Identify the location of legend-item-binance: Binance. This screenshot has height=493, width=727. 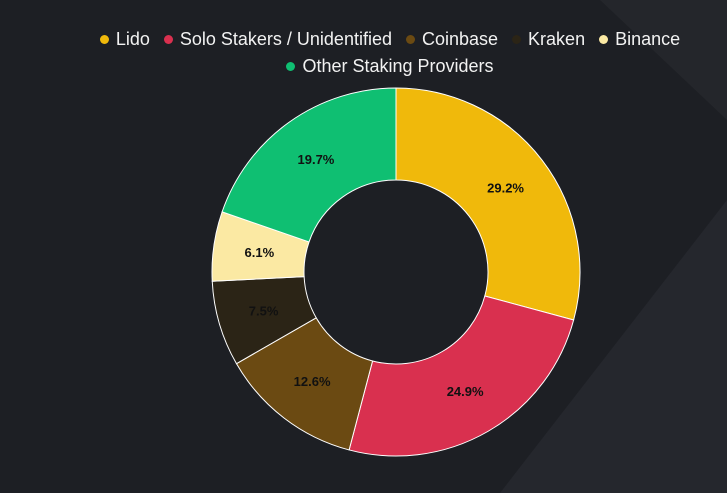
(639, 39).